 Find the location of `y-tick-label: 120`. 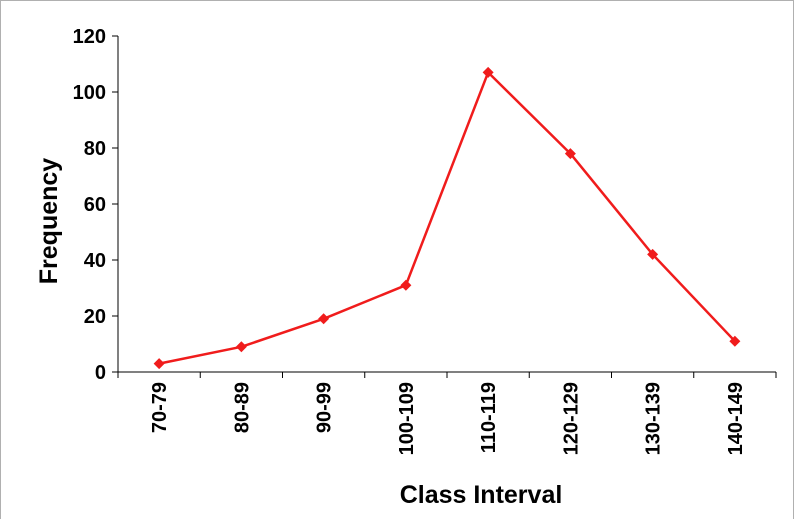

y-tick-label: 120 is located at coordinates (89, 37).